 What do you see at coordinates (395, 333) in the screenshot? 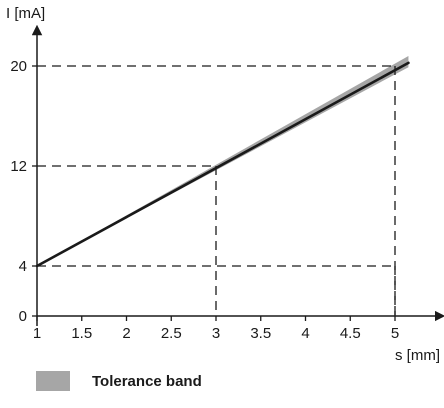
I see `x-tick-label-5: 5` at bounding box center [395, 333].